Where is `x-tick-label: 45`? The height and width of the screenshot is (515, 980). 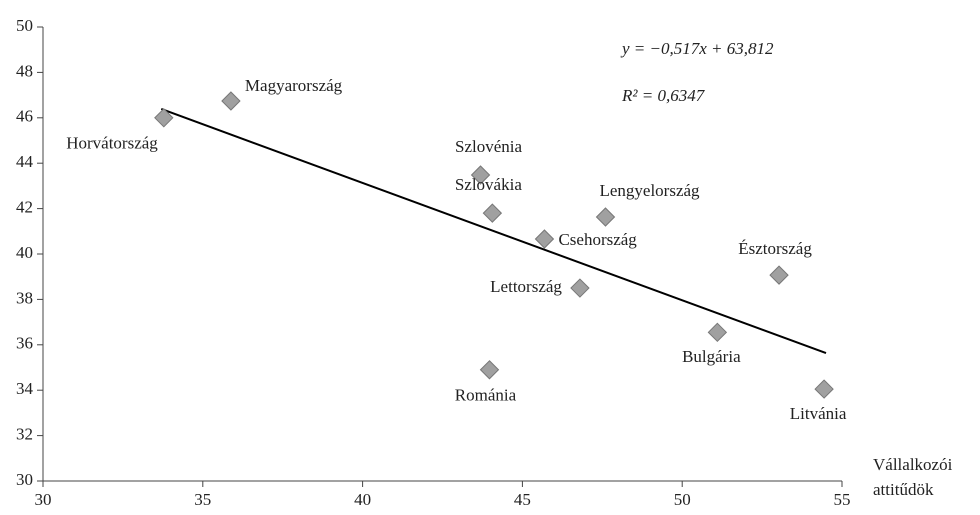
x-tick-label: 45 is located at coordinates (522, 499).